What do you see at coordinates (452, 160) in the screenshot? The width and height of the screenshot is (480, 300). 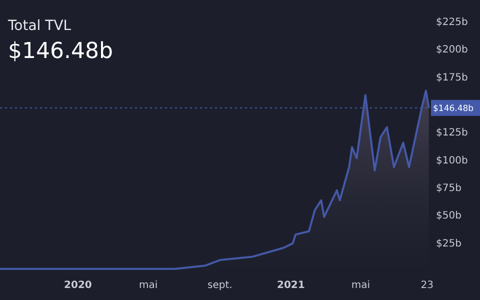 I see `y-tick-label: $100b` at bounding box center [452, 160].